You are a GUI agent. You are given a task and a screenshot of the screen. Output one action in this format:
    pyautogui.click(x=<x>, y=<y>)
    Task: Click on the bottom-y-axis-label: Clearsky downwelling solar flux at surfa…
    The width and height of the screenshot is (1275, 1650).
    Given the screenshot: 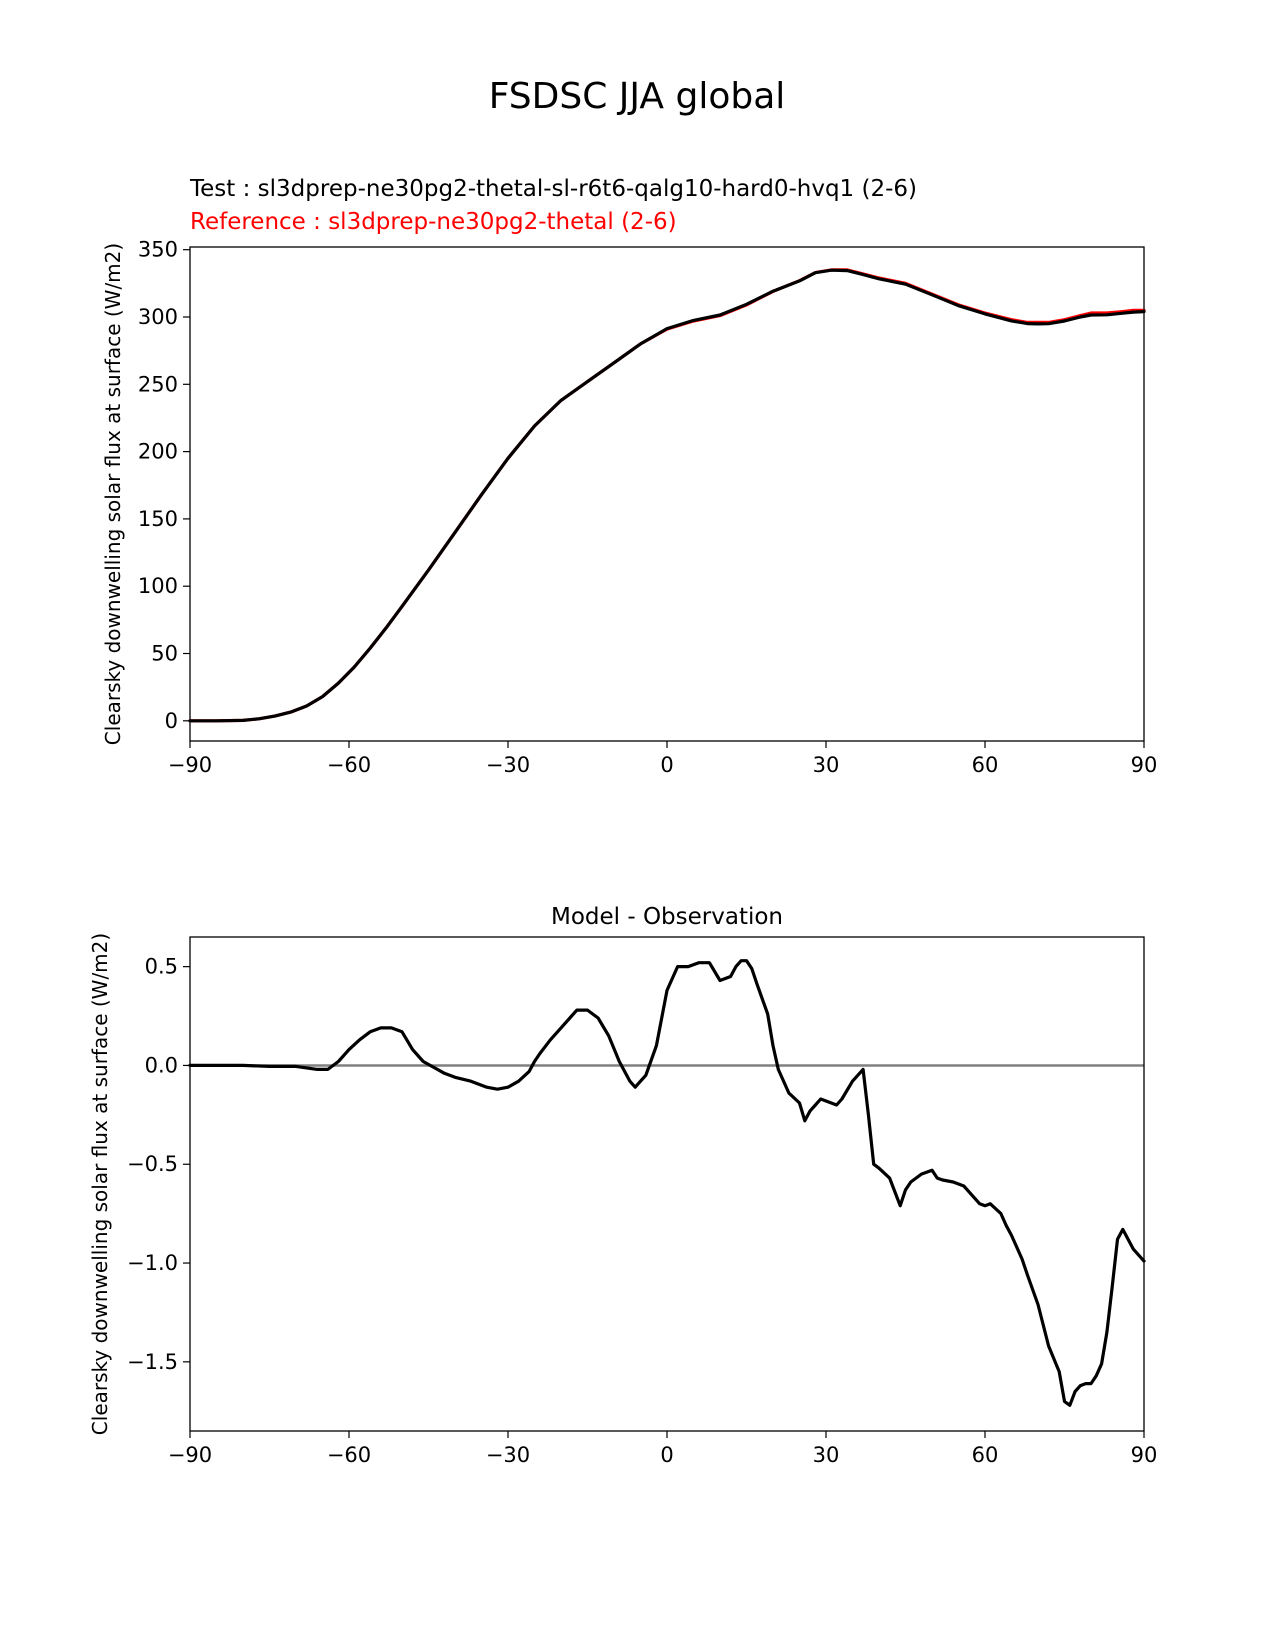 What is the action you would take?
    pyautogui.click(x=100, y=1184)
    